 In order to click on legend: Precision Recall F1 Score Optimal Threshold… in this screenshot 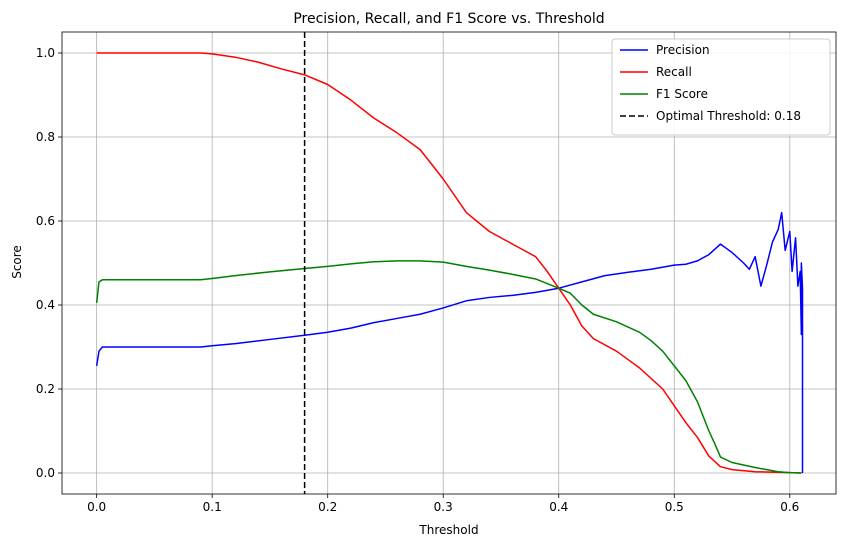, I will do `click(721, 87)`.